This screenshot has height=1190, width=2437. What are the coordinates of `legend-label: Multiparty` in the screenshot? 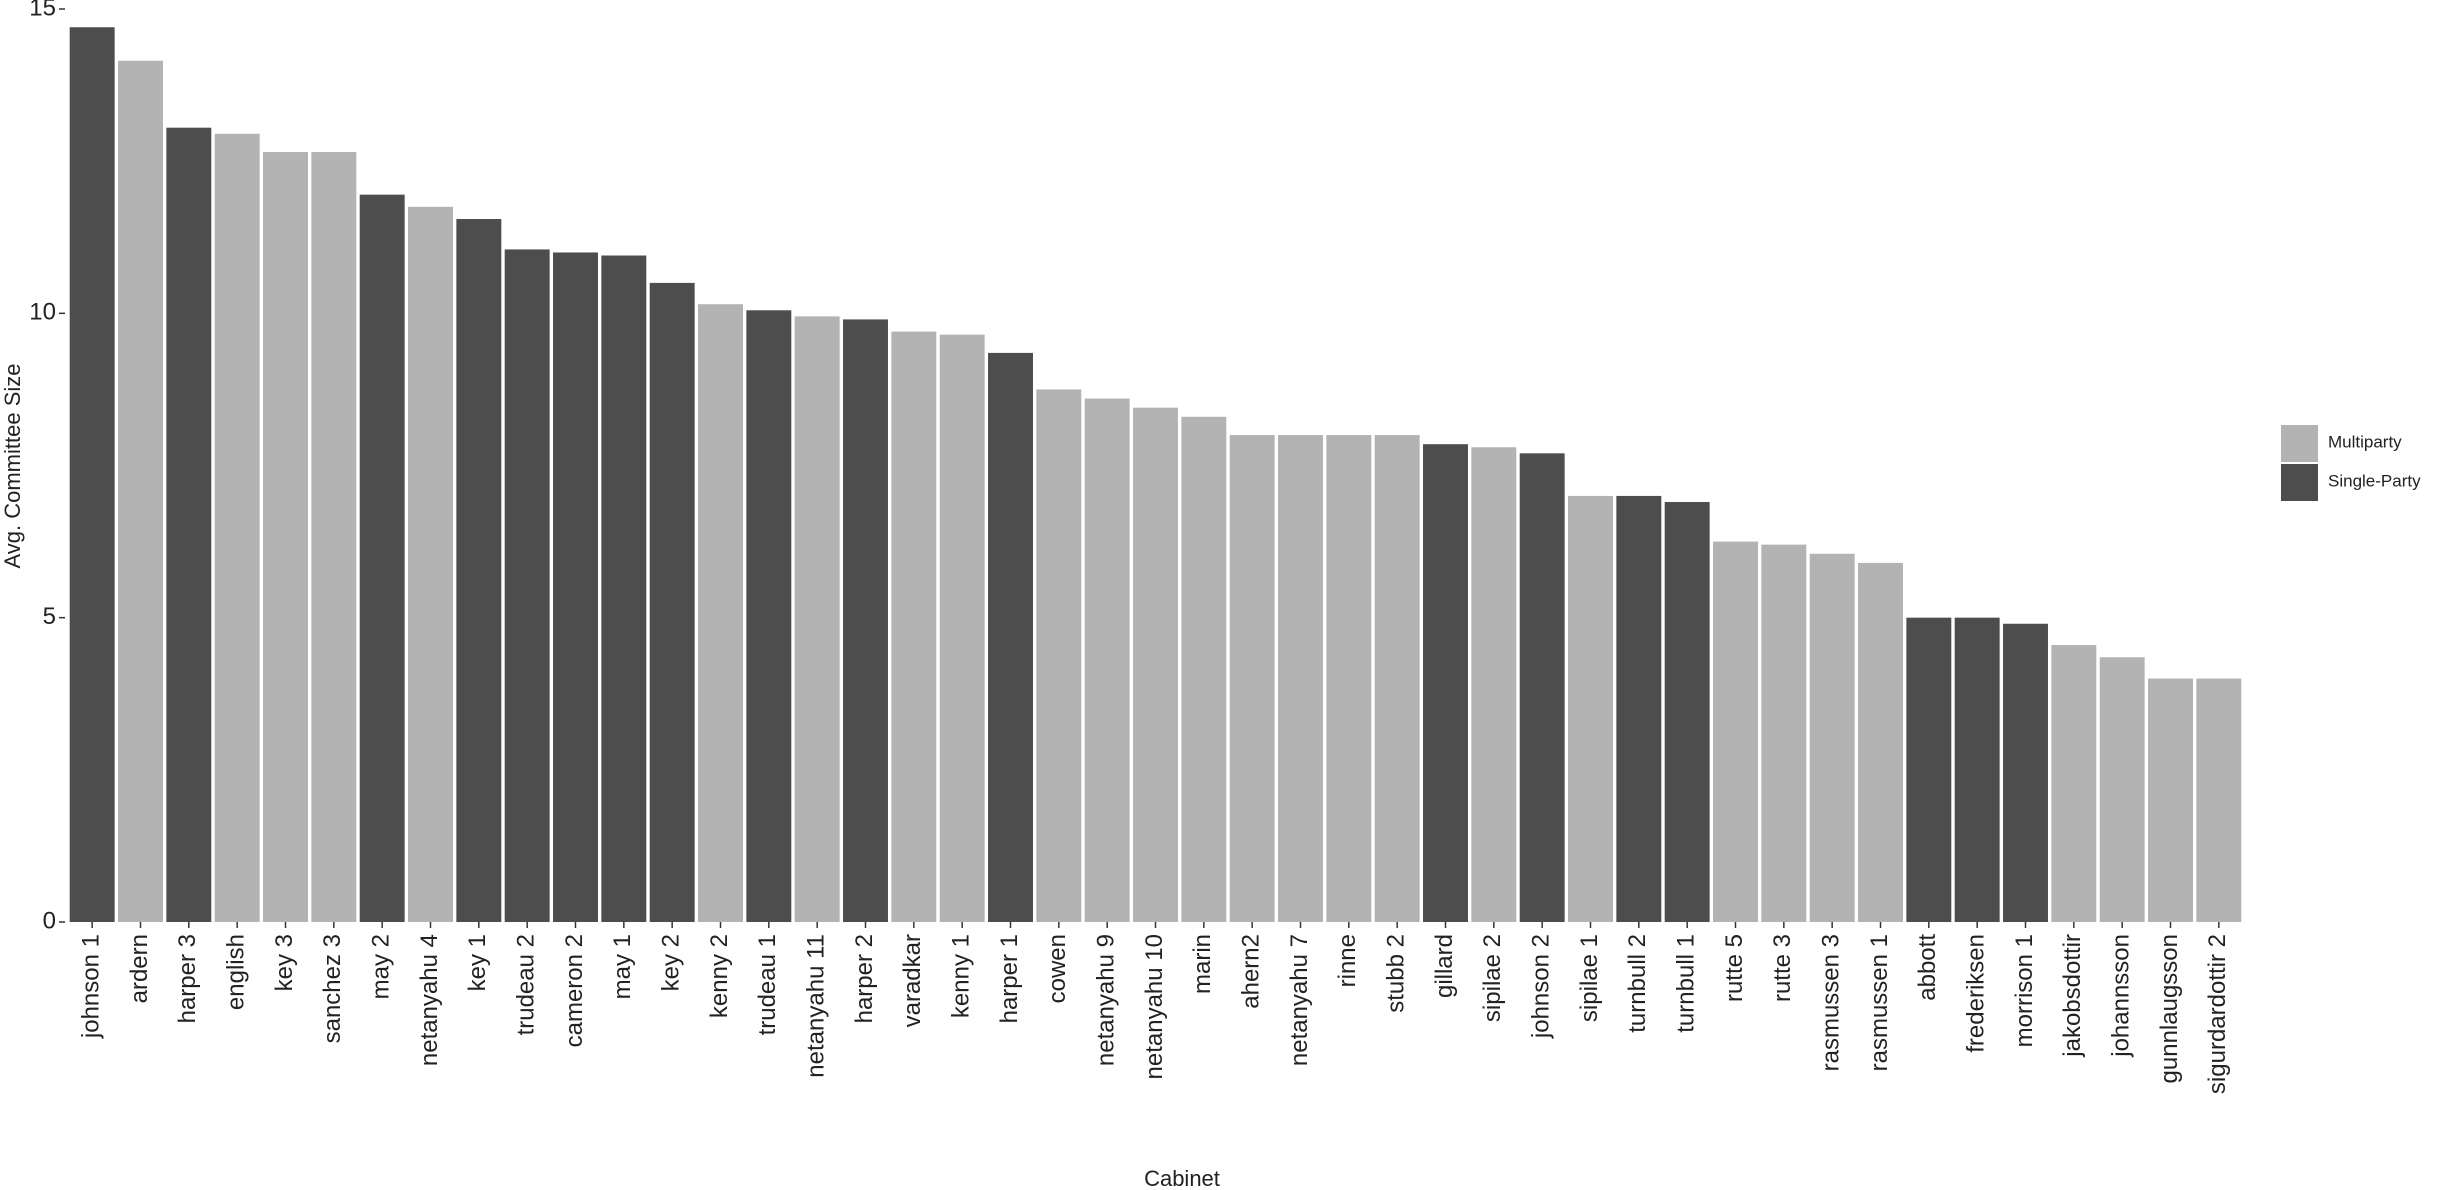 It's located at (2365, 441).